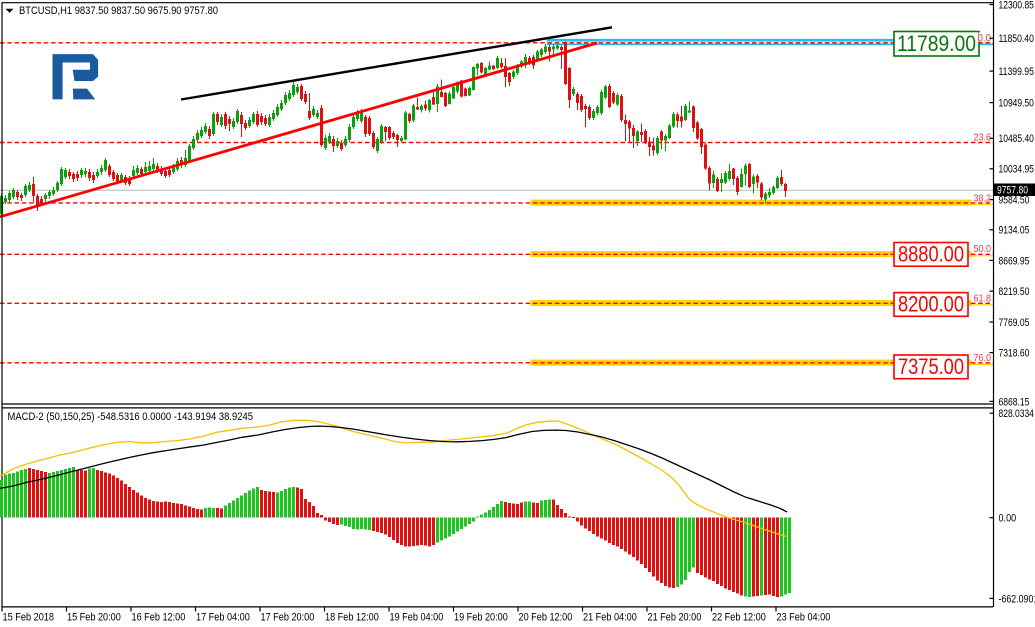 The height and width of the screenshot is (627, 1035). What do you see at coordinates (1008, 519) in the screenshot?
I see `svg-text: 0.00` at bounding box center [1008, 519].